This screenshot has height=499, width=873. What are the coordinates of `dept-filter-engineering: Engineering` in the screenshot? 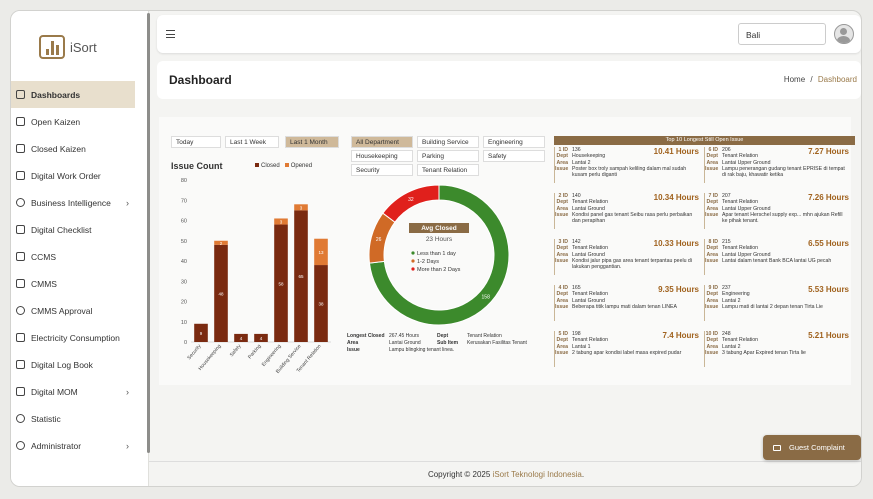 It's located at (514, 142).